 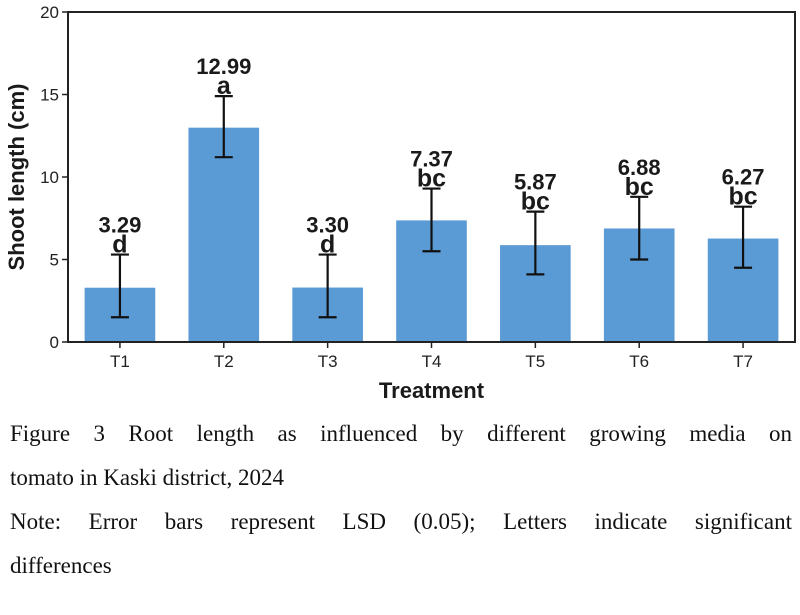 I want to click on value-label-T1: 3.29, so click(x=120, y=225).